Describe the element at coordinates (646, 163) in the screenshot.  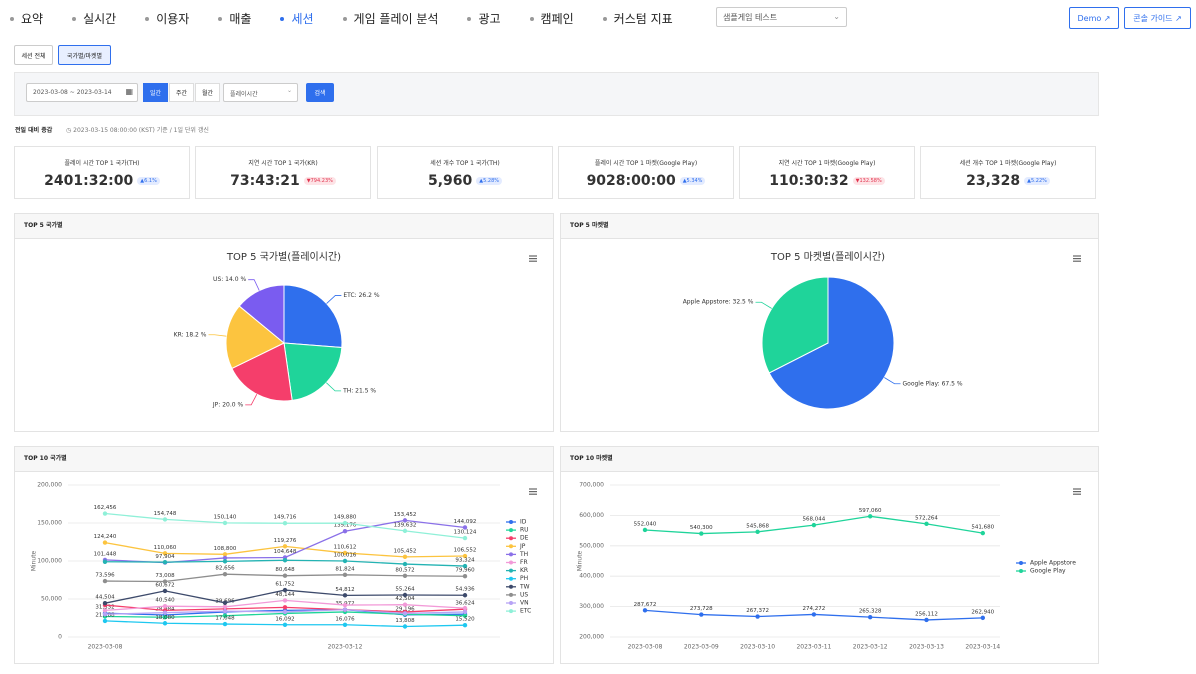
I see `card-title: 플레이 시간 TOP 1 마켓(Google Play)` at that location.